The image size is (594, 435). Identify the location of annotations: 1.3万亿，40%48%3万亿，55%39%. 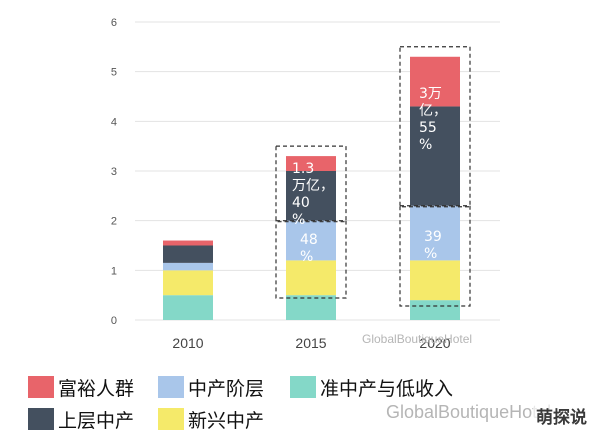
(369, 175).